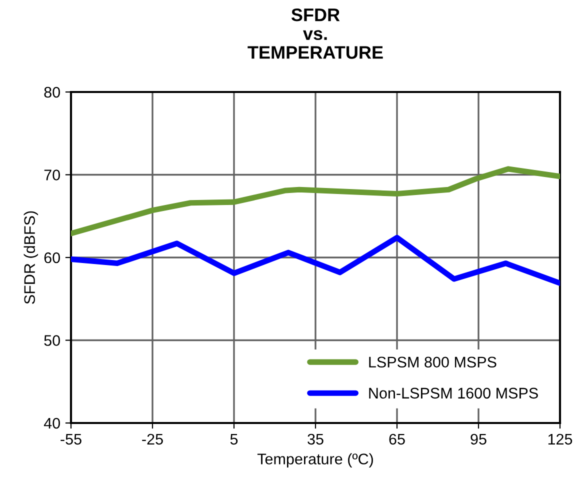  Describe the element at coordinates (560, 439) in the screenshot. I see `x-tick-label: 125` at that location.